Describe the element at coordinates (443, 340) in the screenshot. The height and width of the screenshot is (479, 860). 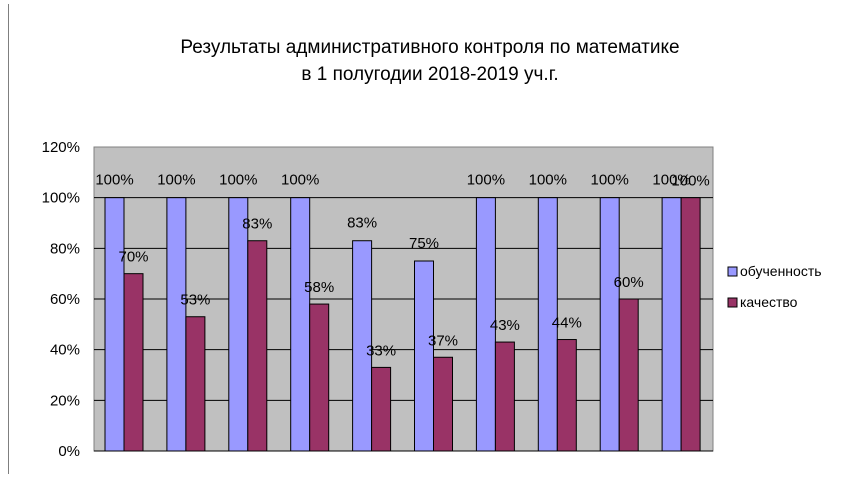
I see `data-label: 37%` at that location.